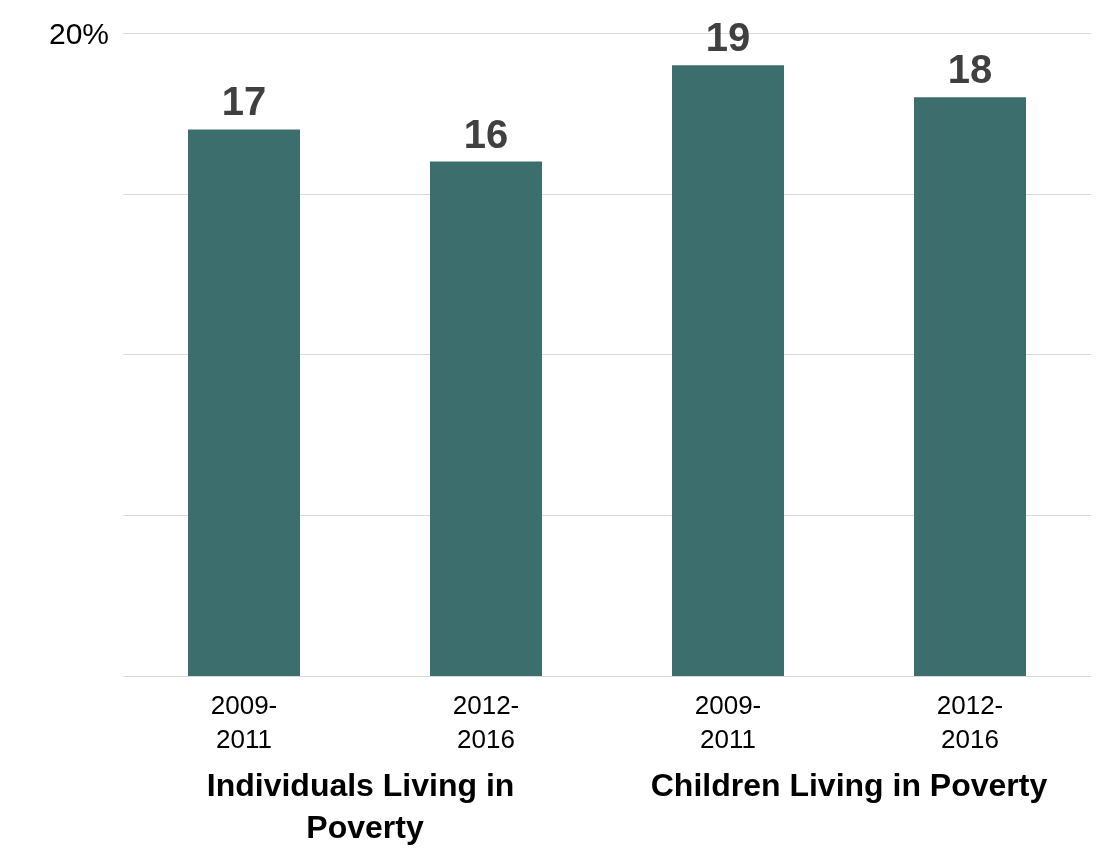 The image size is (1107, 856). I want to click on data-label: 18, so click(970, 69).